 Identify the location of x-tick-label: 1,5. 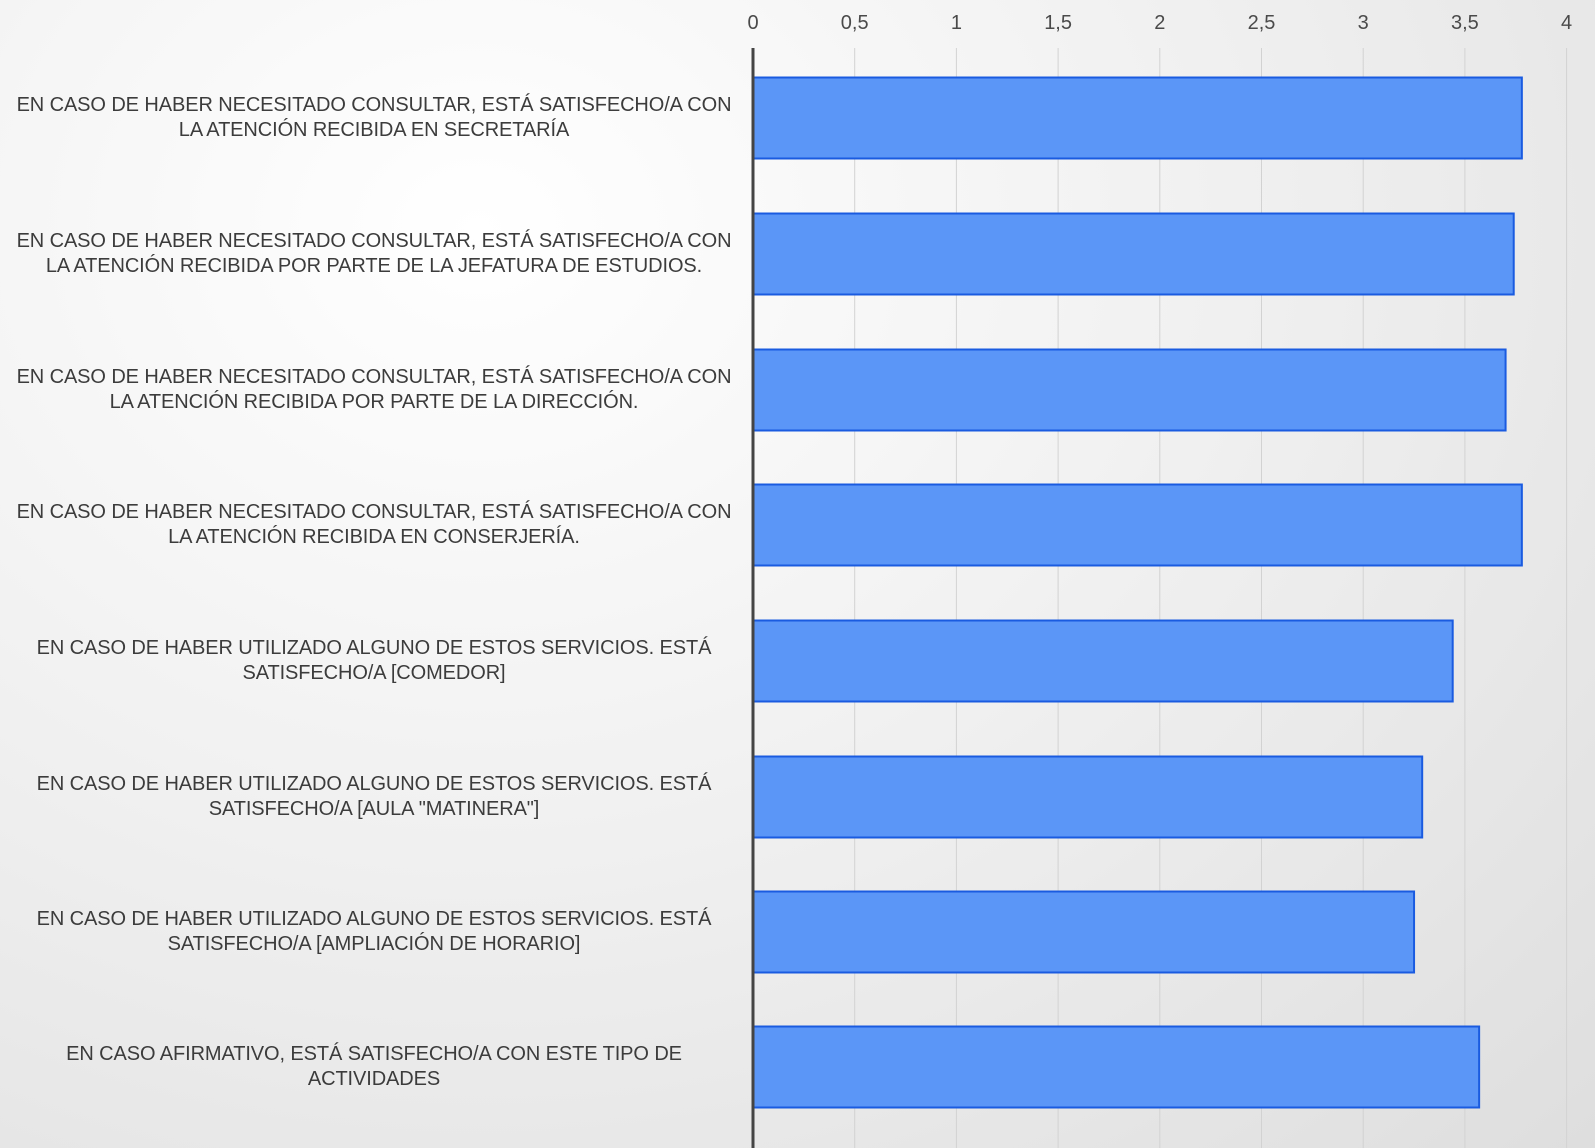
(1058, 23).